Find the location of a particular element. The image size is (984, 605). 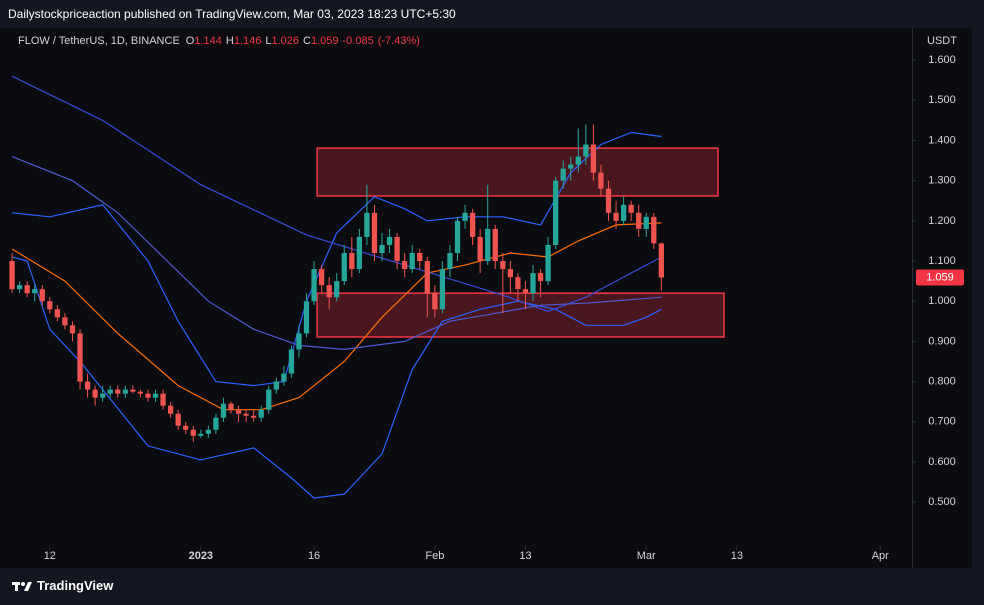

y-tick-label: 0.700 is located at coordinates (942, 422).